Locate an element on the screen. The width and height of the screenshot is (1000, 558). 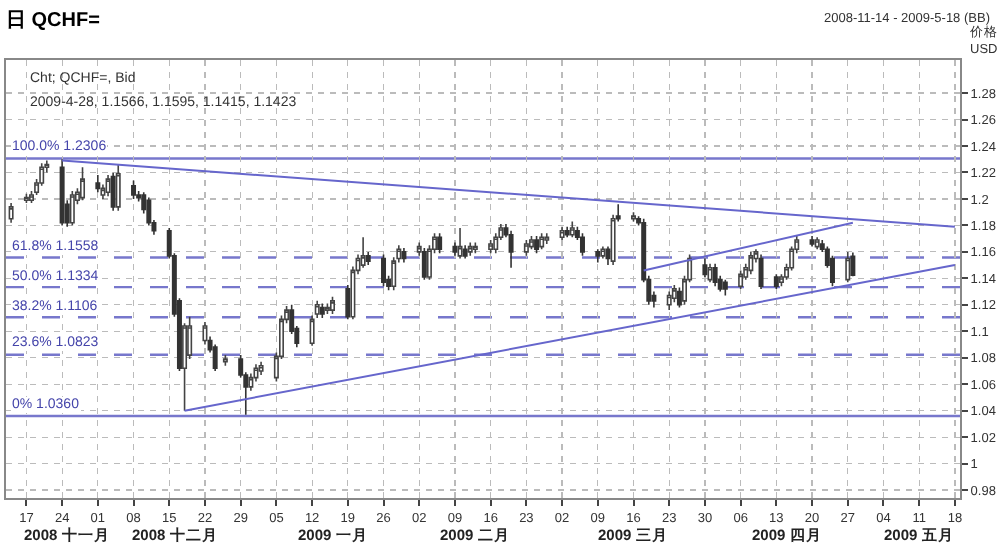
chart-title: 日 QCHF= is located at coordinates (53, 21).